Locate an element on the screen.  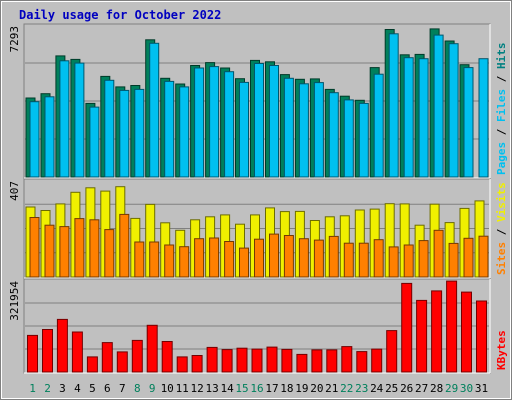
day-label-1: 1 is located at coordinates (32, 388).